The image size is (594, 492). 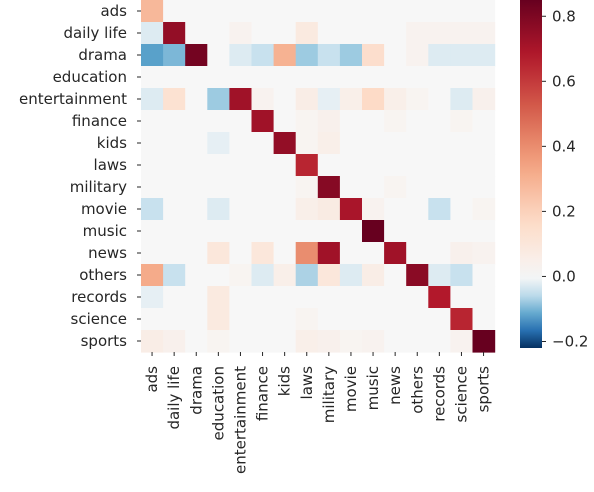 I want to click on heatmap-cell-kids-finance, so click(x=263, y=143).